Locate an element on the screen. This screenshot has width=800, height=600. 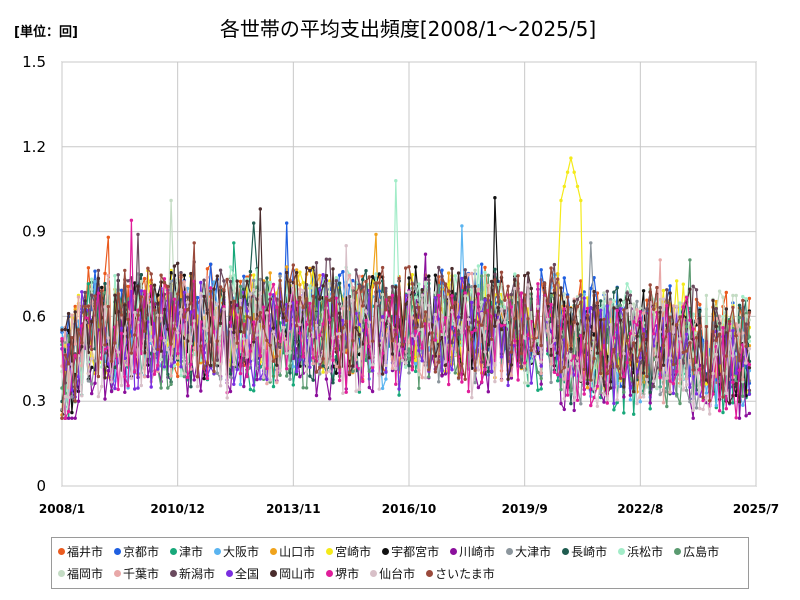
legend-label: 新潟市 is located at coordinates (197, 574).